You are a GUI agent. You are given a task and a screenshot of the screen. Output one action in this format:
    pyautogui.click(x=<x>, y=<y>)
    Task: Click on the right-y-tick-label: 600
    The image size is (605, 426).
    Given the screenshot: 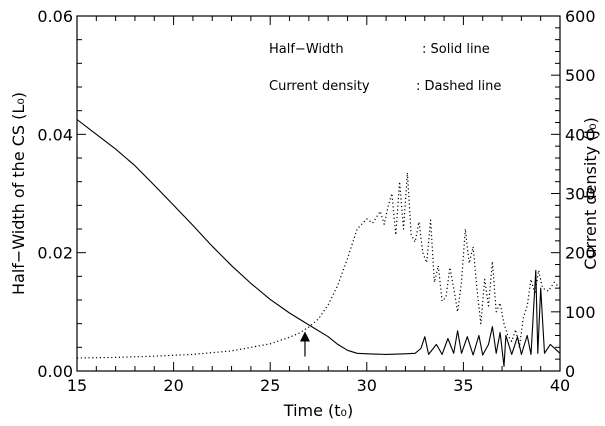 What is the action you would take?
    pyautogui.click(x=580, y=16)
    